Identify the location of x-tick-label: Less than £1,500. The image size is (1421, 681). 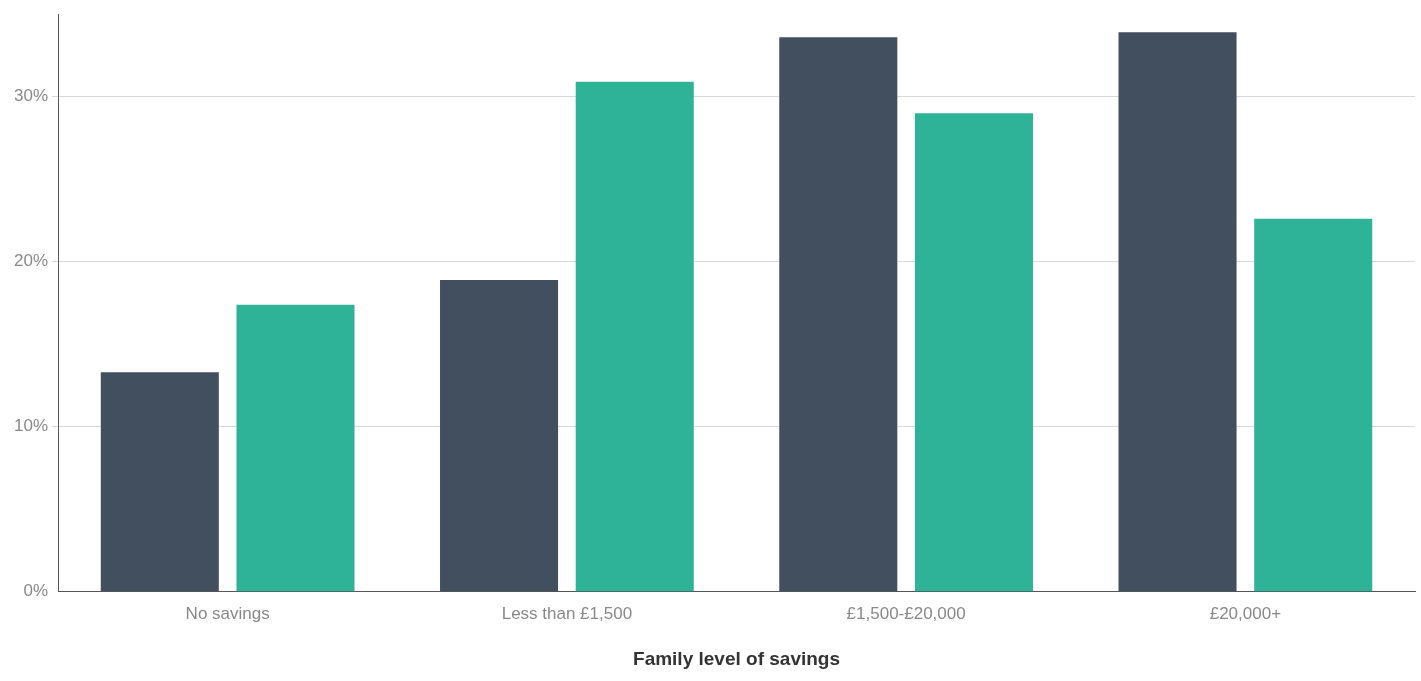
(567, 613).